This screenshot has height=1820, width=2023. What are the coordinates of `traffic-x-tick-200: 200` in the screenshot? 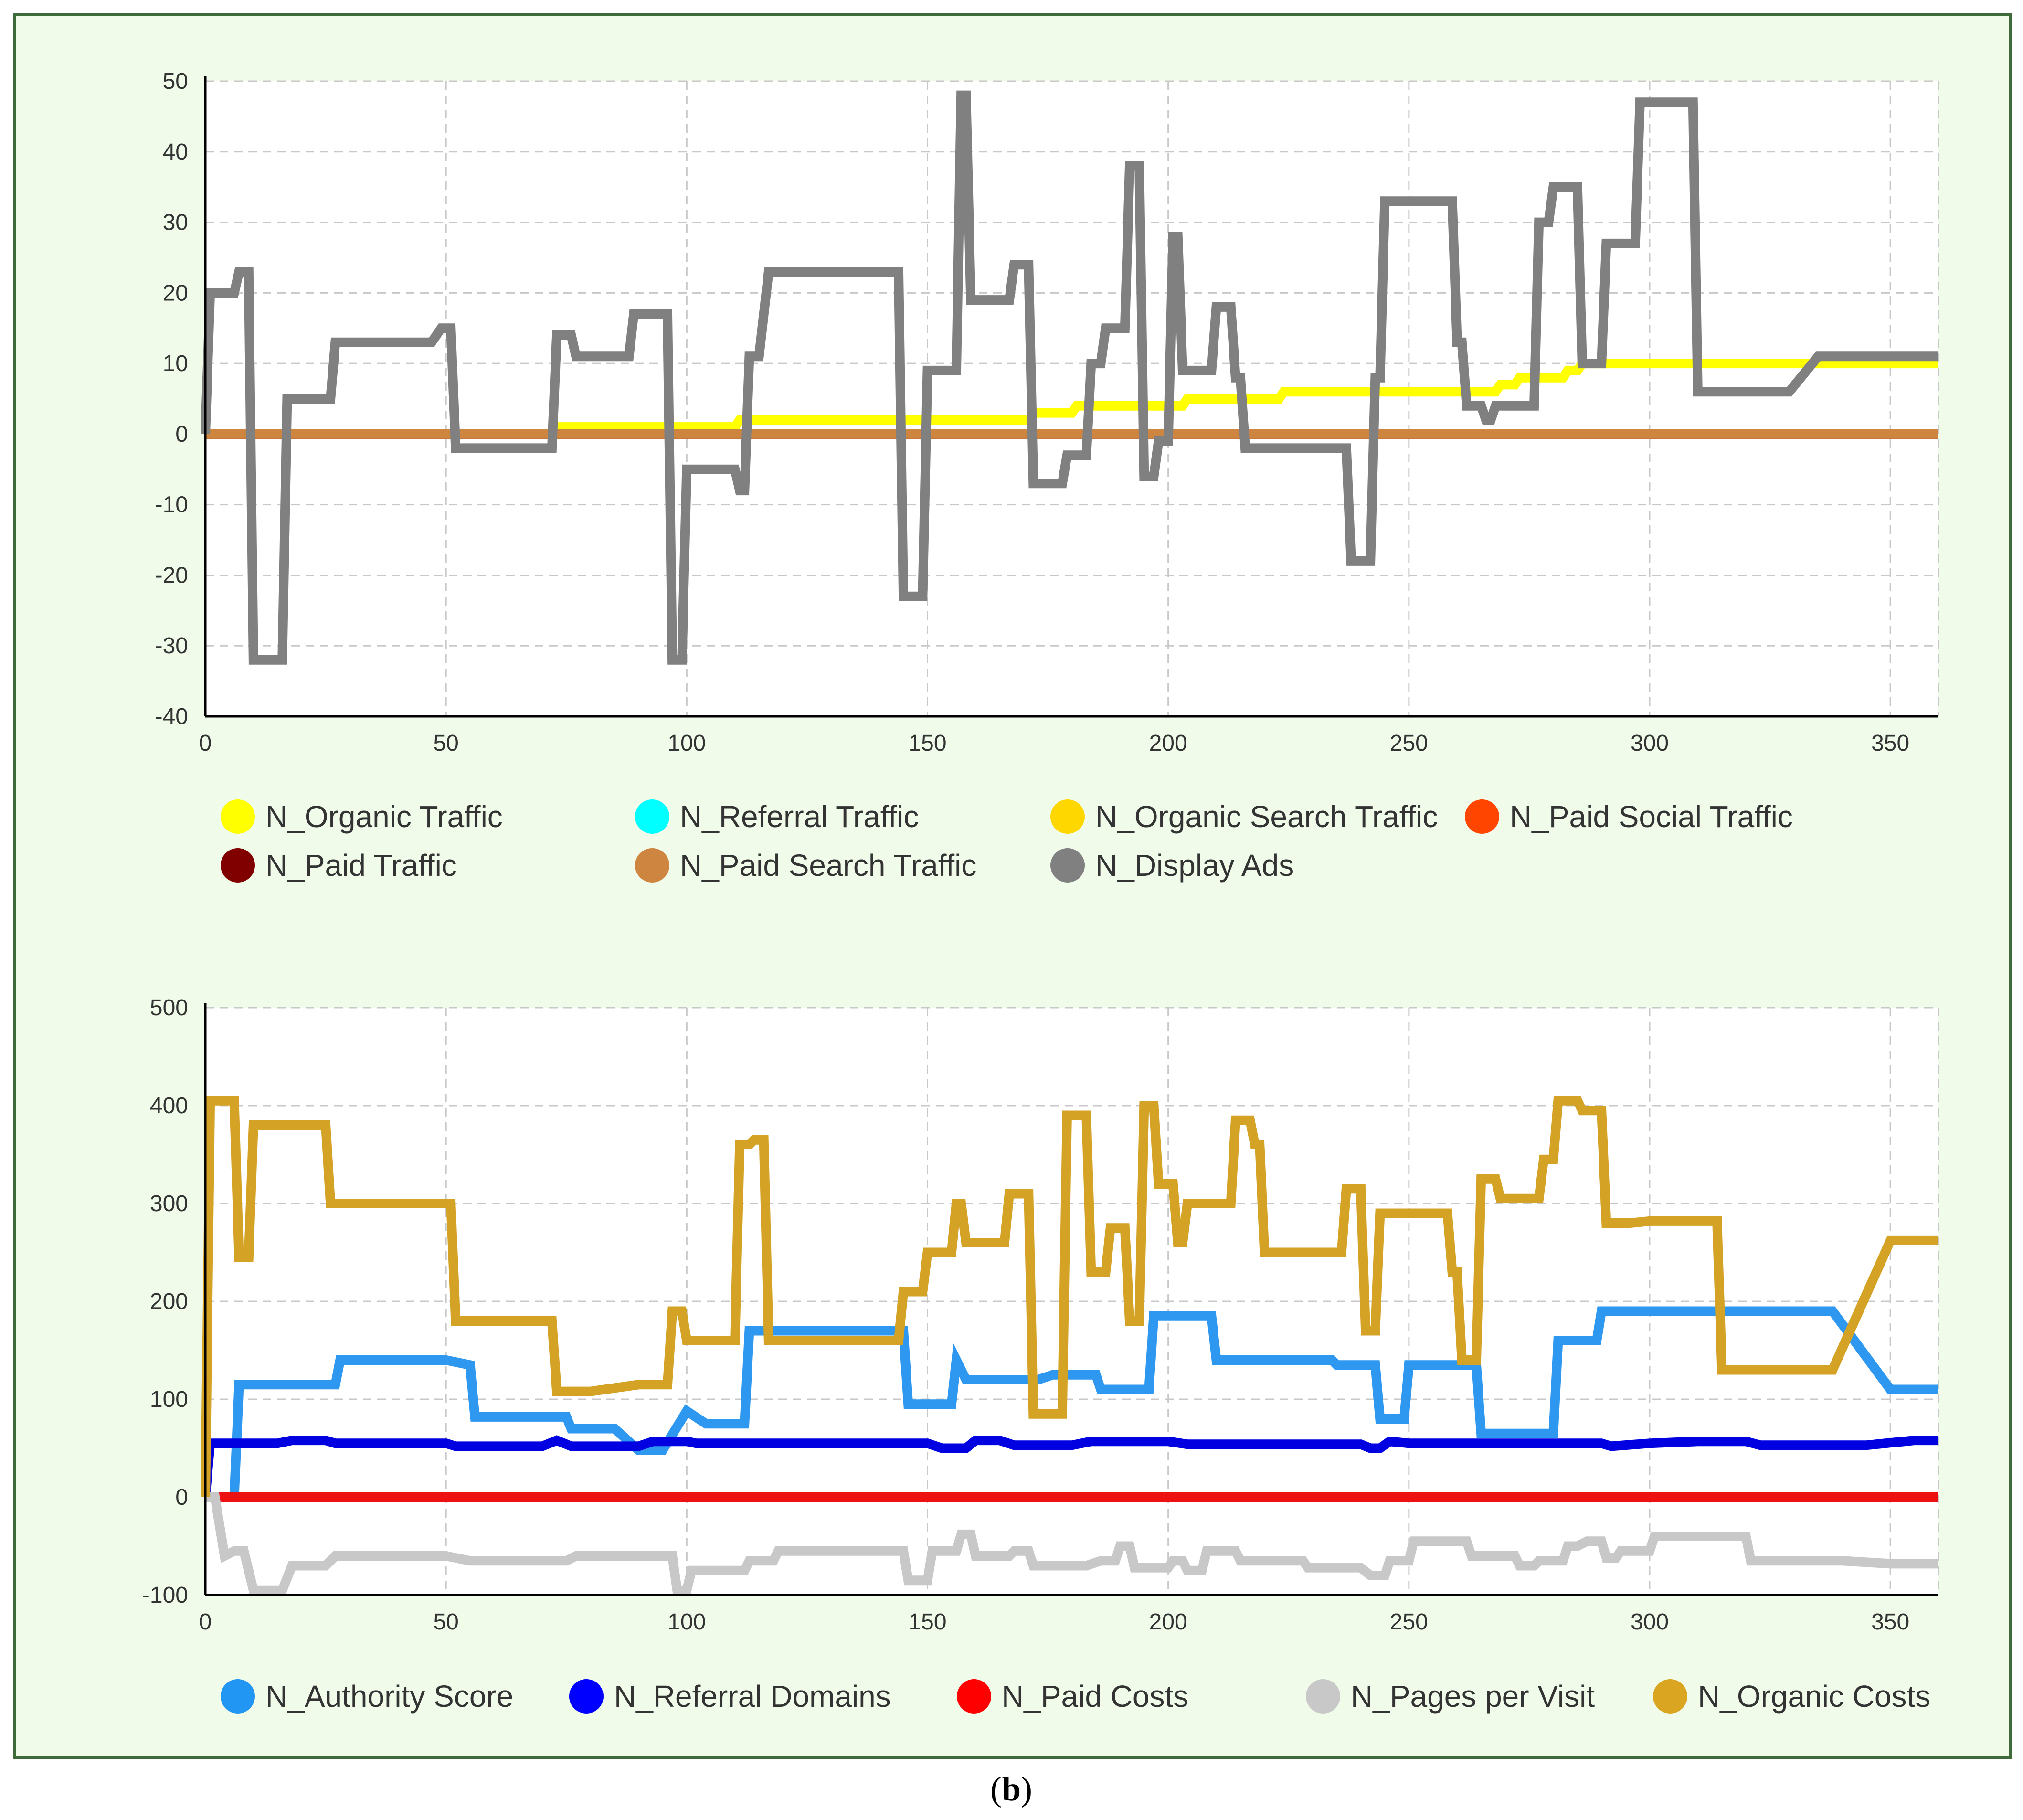 It's located at (1168, 743).